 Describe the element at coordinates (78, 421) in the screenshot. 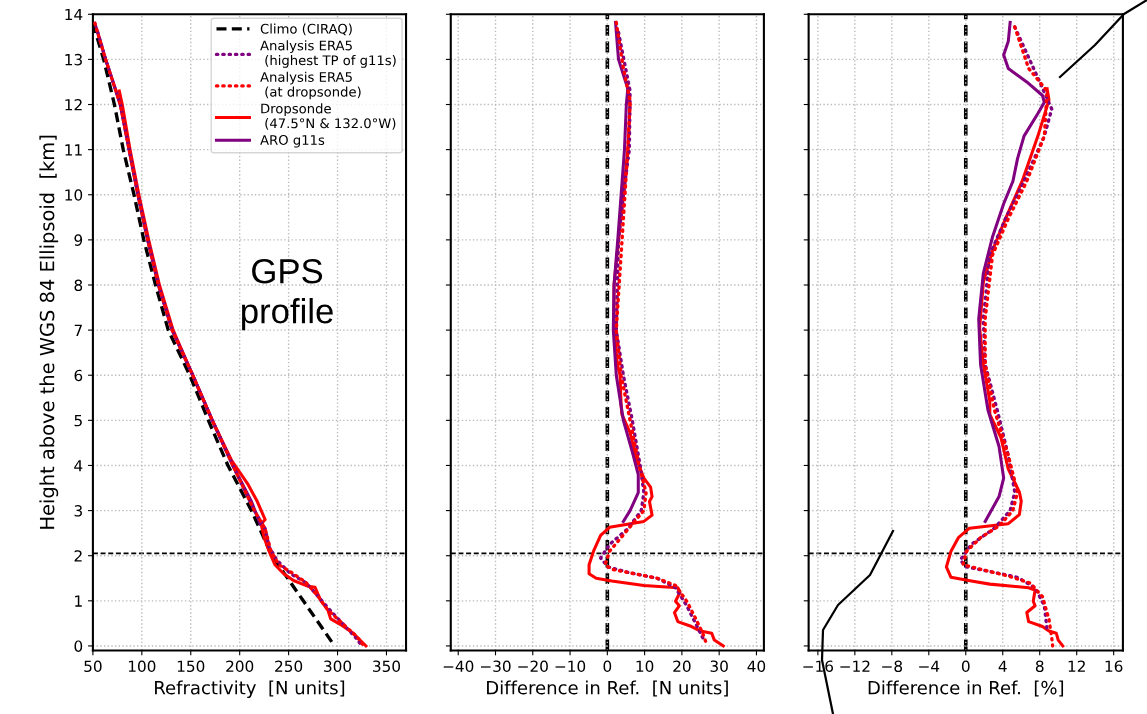

I see `y-tick-label: 5` at that location.